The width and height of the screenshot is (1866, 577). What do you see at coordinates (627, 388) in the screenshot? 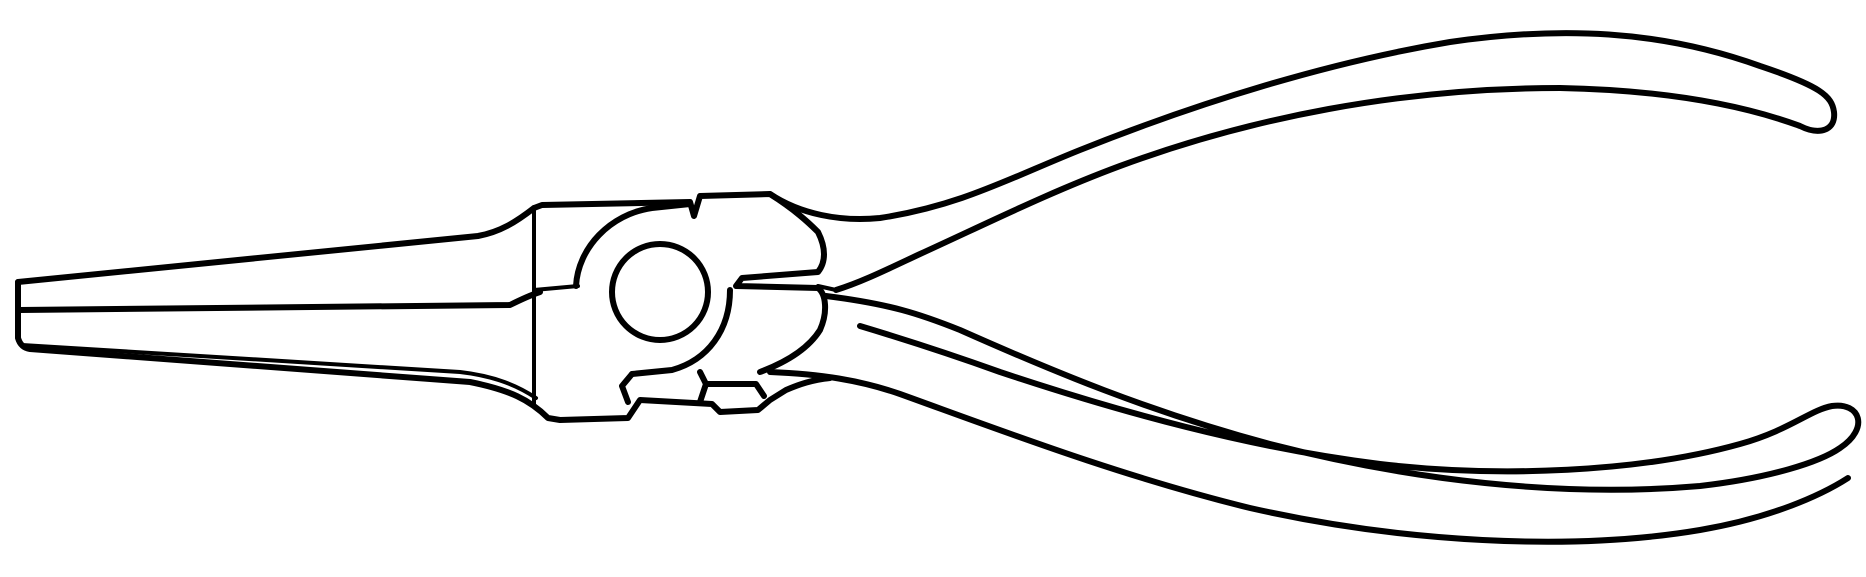
I see `joint-notch-left` at bounding box center [627, 388].